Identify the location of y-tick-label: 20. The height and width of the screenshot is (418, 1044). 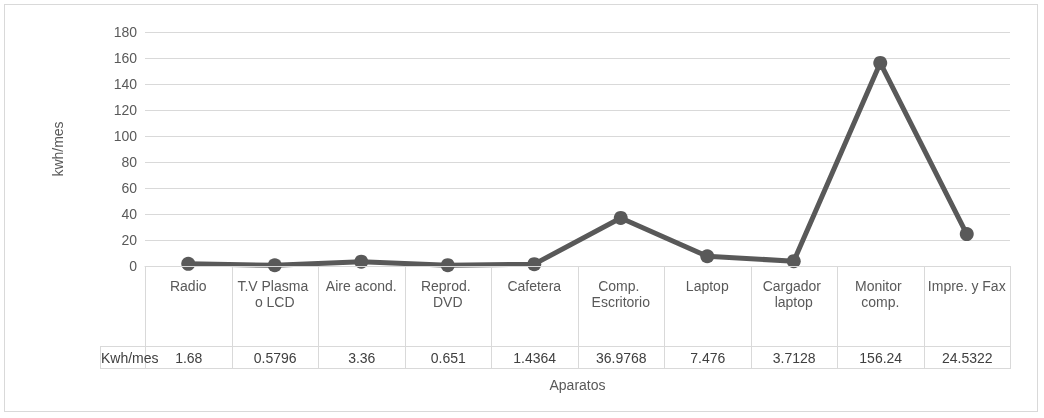
(129, 240).